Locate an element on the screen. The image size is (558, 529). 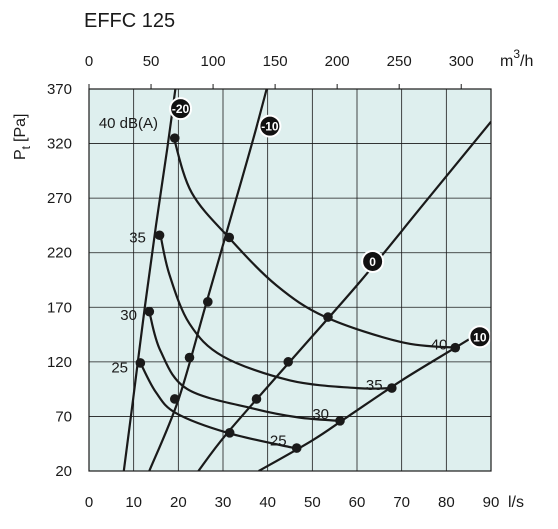
y-tick-label: 220 is located at coordinates (59, 253).